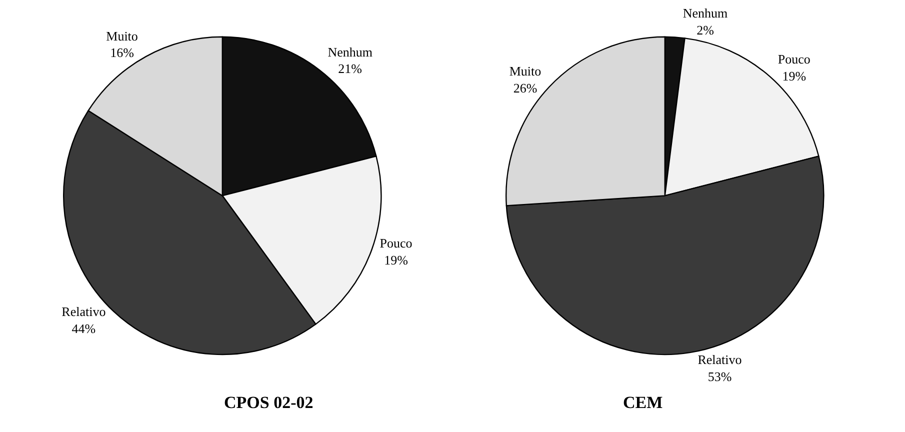 The width and height of the screenshot is (905, 432). What do you see at coordinates (720, 376) in the screenshot?
I see `data-label: 53%` at bounding box center [720, 376].